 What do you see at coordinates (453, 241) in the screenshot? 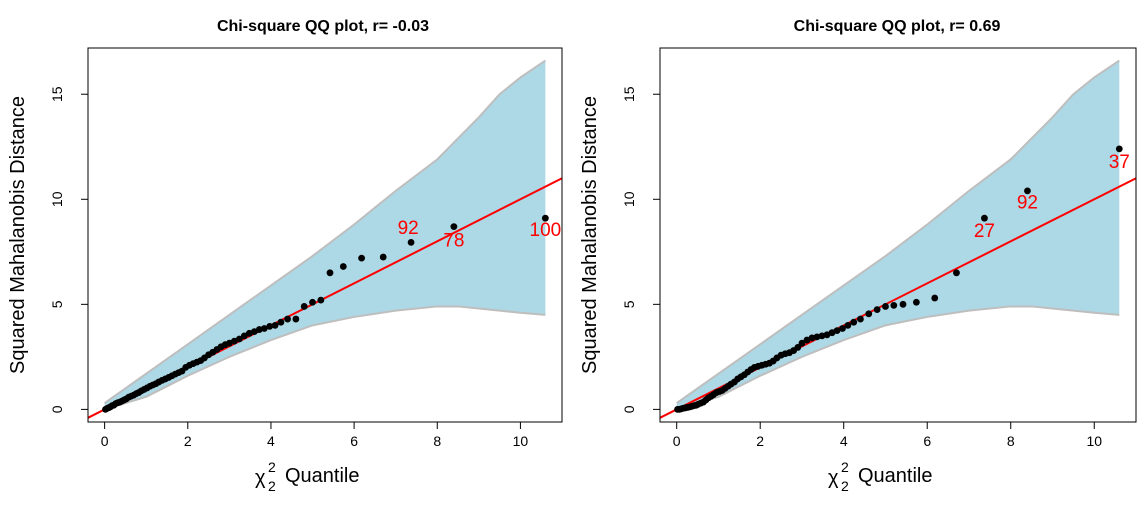
I see `outlier-label: 78` at bounding box center [453, 241].